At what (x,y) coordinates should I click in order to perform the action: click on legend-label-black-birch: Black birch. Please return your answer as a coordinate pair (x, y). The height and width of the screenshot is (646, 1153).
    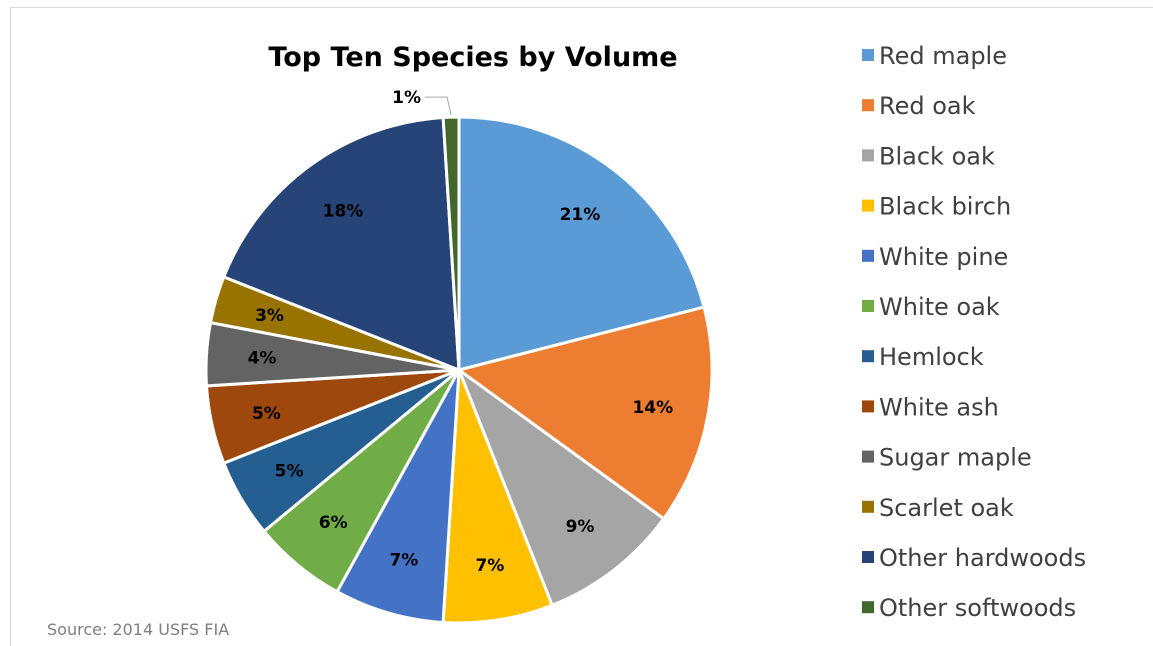
    Looking at the image, I should click on (945, 207).